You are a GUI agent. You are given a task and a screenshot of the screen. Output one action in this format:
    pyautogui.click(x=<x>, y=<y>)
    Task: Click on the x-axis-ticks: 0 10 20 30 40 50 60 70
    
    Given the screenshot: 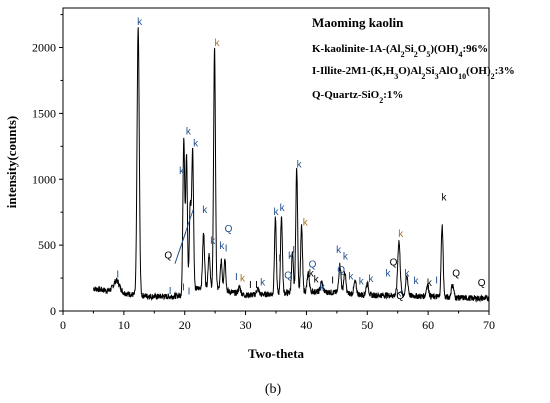 What is the action you would take?
    pyautogui.click(x=277, y=321)
    